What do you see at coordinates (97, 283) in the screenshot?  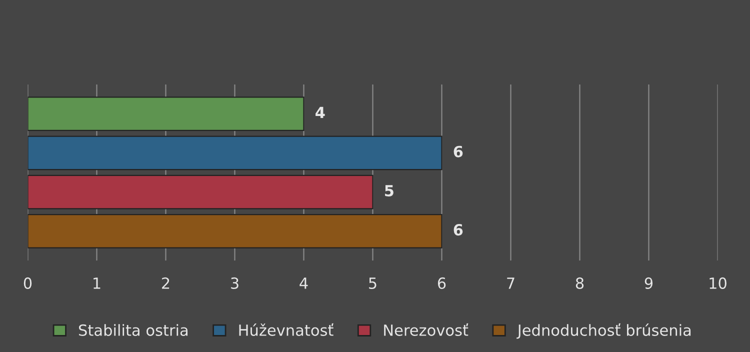 I see `x-tick-label: 1` at bounding box center [97, 283].